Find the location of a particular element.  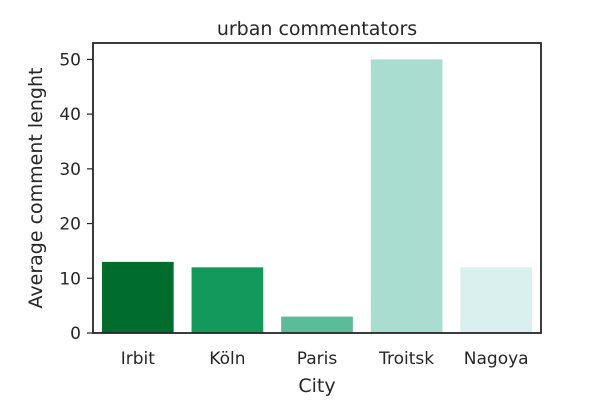

bar-nagoya is located at coordinates (496, 300).